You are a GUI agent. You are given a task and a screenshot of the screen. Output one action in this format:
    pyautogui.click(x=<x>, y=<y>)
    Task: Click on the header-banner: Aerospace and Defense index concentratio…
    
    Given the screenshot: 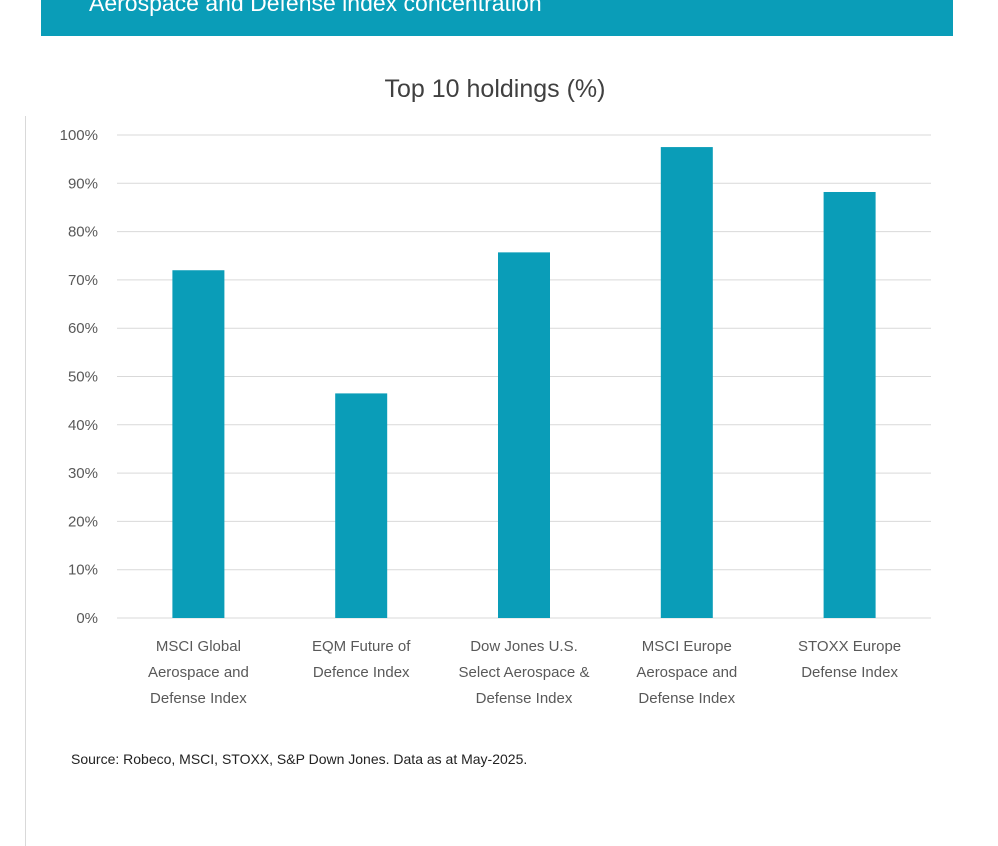 What is the action you would take?
    pyautogui.click(x=497, y=18)
    